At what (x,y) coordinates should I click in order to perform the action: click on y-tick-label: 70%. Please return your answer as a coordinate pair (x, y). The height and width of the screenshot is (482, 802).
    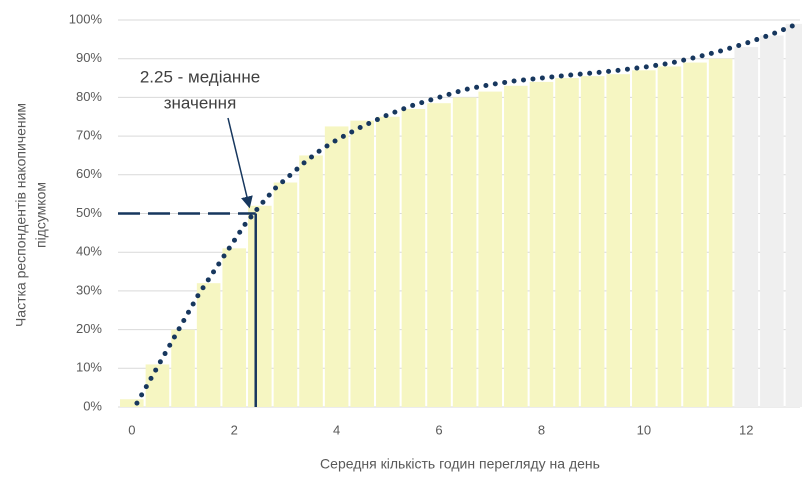
    Looking at the image, I should click on (89, 135).